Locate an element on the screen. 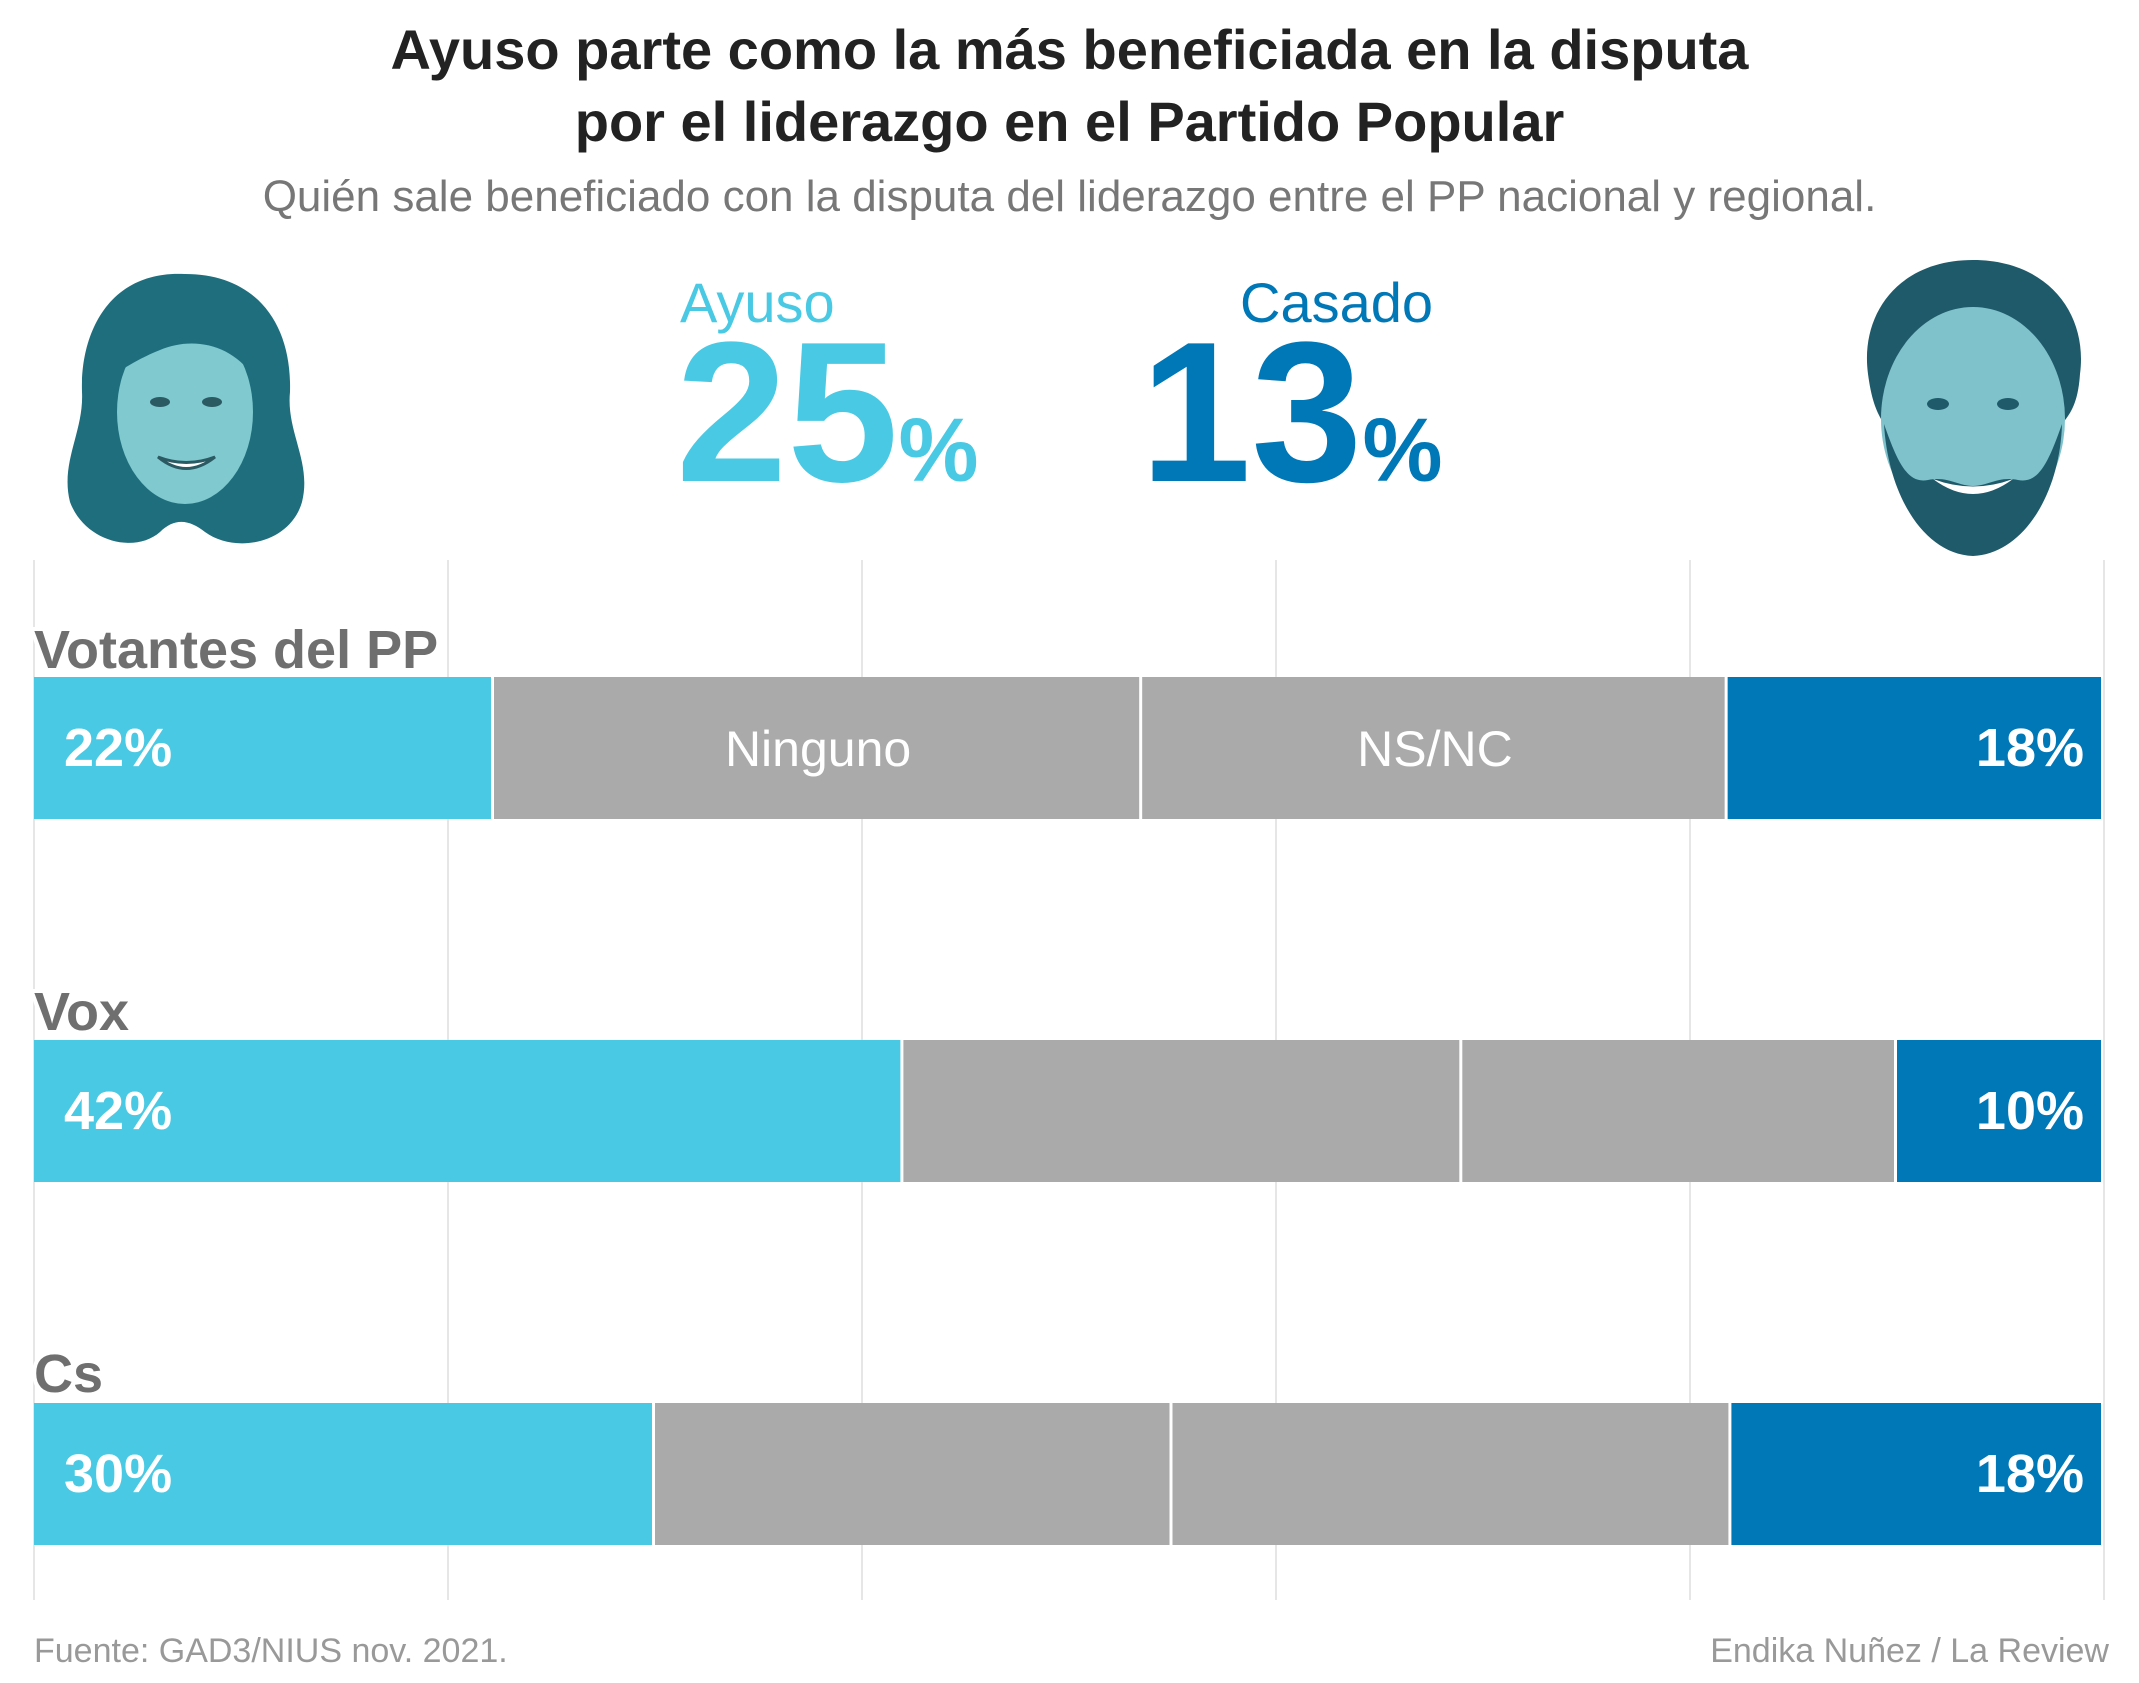 The height and width of the screenshot is (1683, 2139). casado-portrait-icon is located at coordinates (1974, 408).